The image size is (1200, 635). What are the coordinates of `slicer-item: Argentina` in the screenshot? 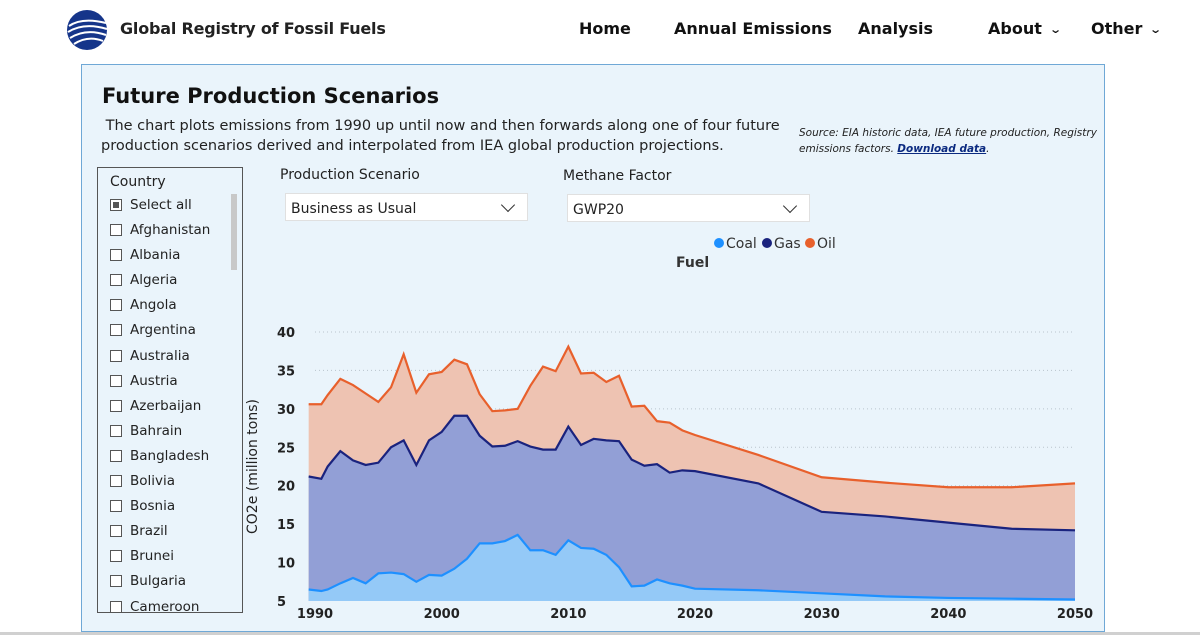 It's located at (170, 334).